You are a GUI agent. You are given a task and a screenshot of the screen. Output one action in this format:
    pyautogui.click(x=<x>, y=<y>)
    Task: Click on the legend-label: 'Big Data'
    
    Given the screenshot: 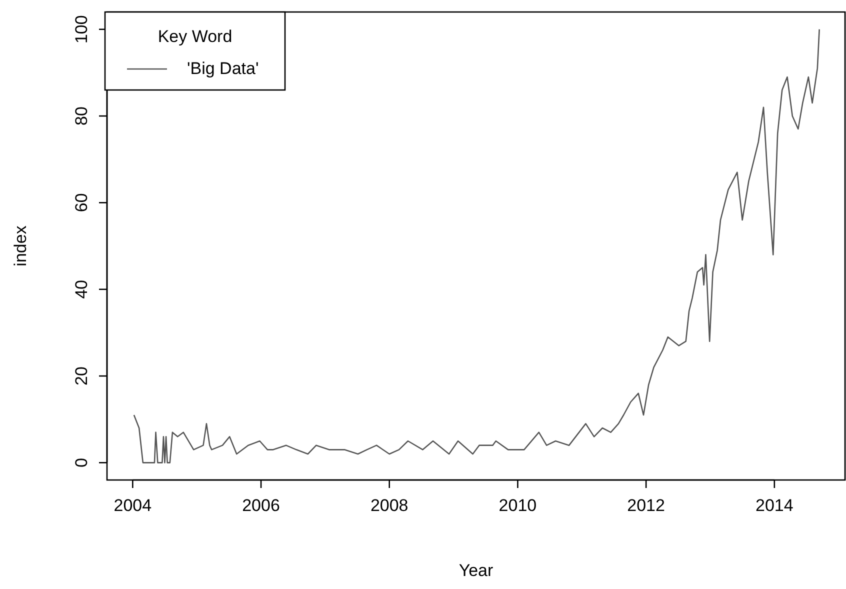 What is the action you would take?
    pyautogui.click(x=223, y=68)
    